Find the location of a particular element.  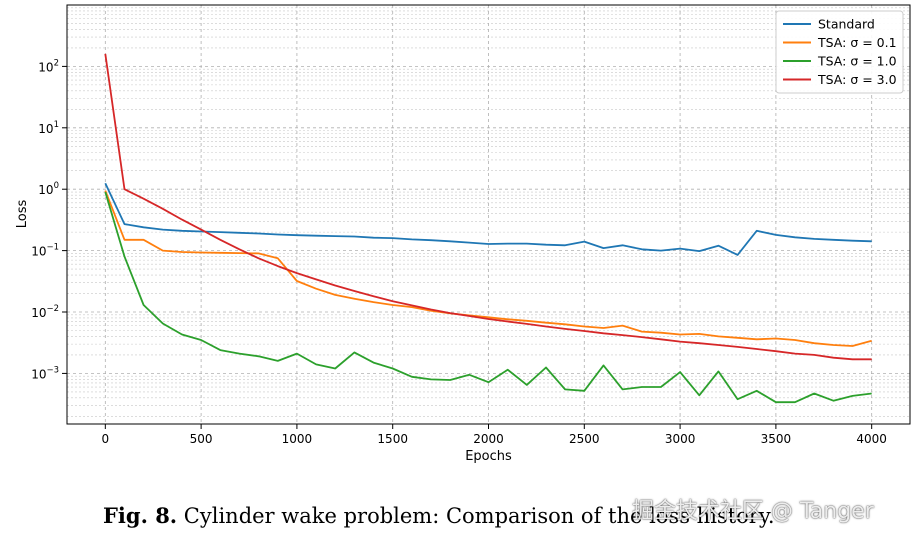

legend-label: TSA: σ = 0.1 is located at coordinates (857, 42).